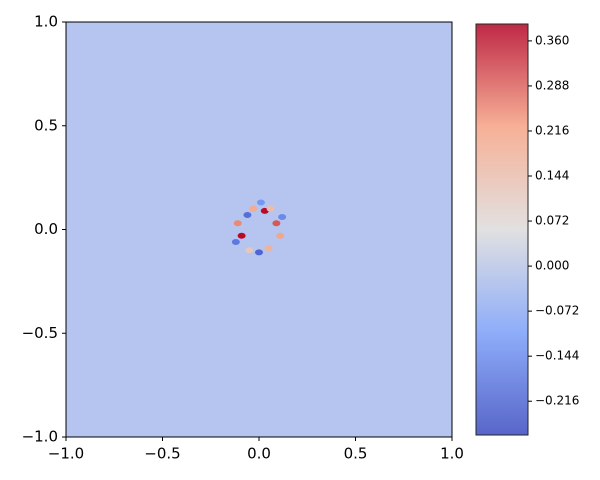 The image size is (600, 480). What do you see at coordinates (259, 454) in the screenshot?
I see `x-tick-label: 0.0` at bounding box center [259, 454].